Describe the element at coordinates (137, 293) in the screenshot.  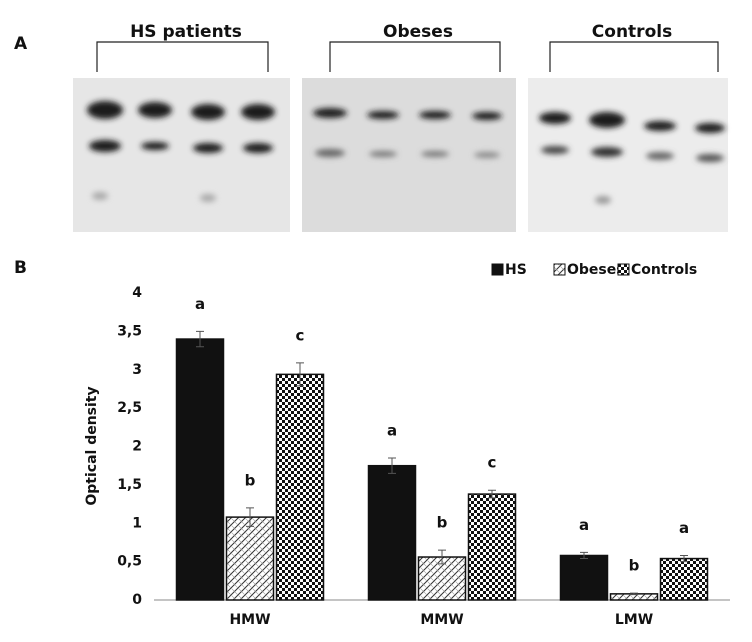
I see `y-tick-label: 4` at that location.